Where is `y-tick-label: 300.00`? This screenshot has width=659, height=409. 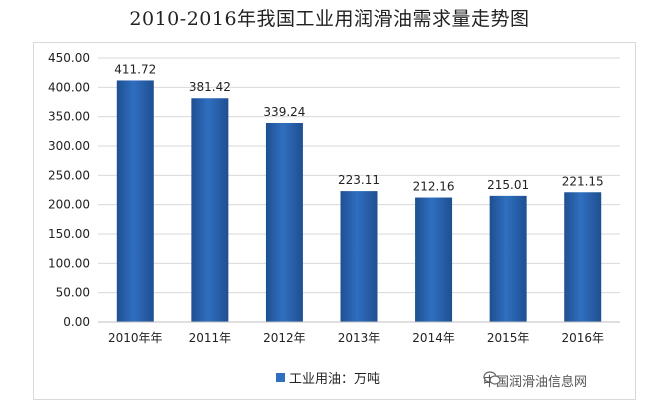 y-tick-label: 300.00 is located at coordinates (69, 146).